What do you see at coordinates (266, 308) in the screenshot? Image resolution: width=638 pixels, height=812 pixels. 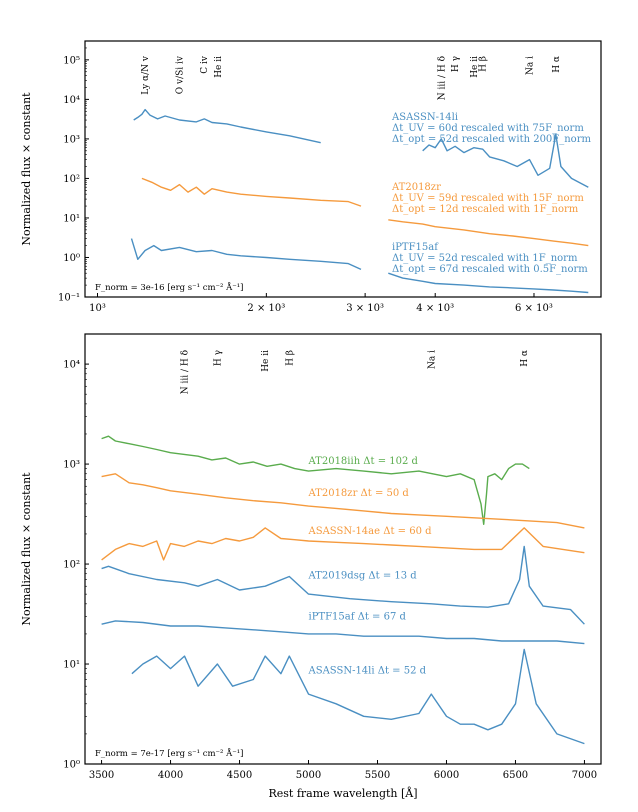 I see `x-tick-label: 2 × 10³` at bounding box center [266, 308].